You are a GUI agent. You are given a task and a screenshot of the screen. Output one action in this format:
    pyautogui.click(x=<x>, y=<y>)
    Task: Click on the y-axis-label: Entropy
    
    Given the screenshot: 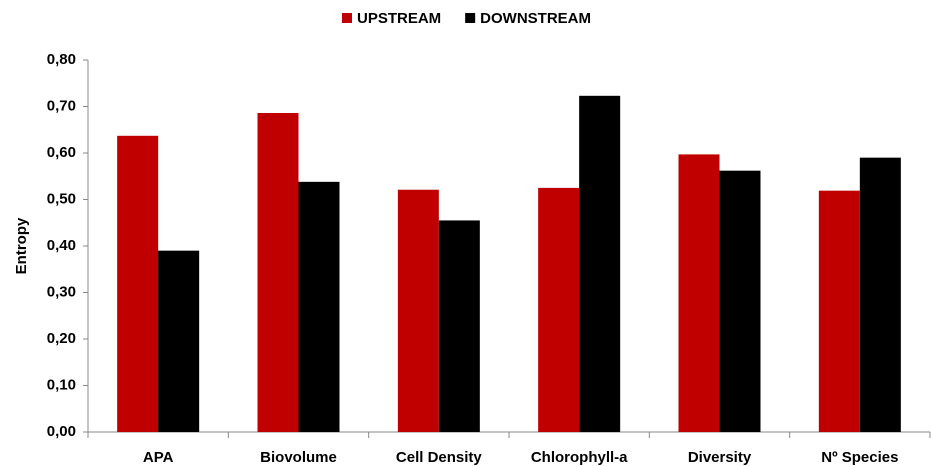 What is the action you would take?
    pyautogui.click(x=21, y=245)
    